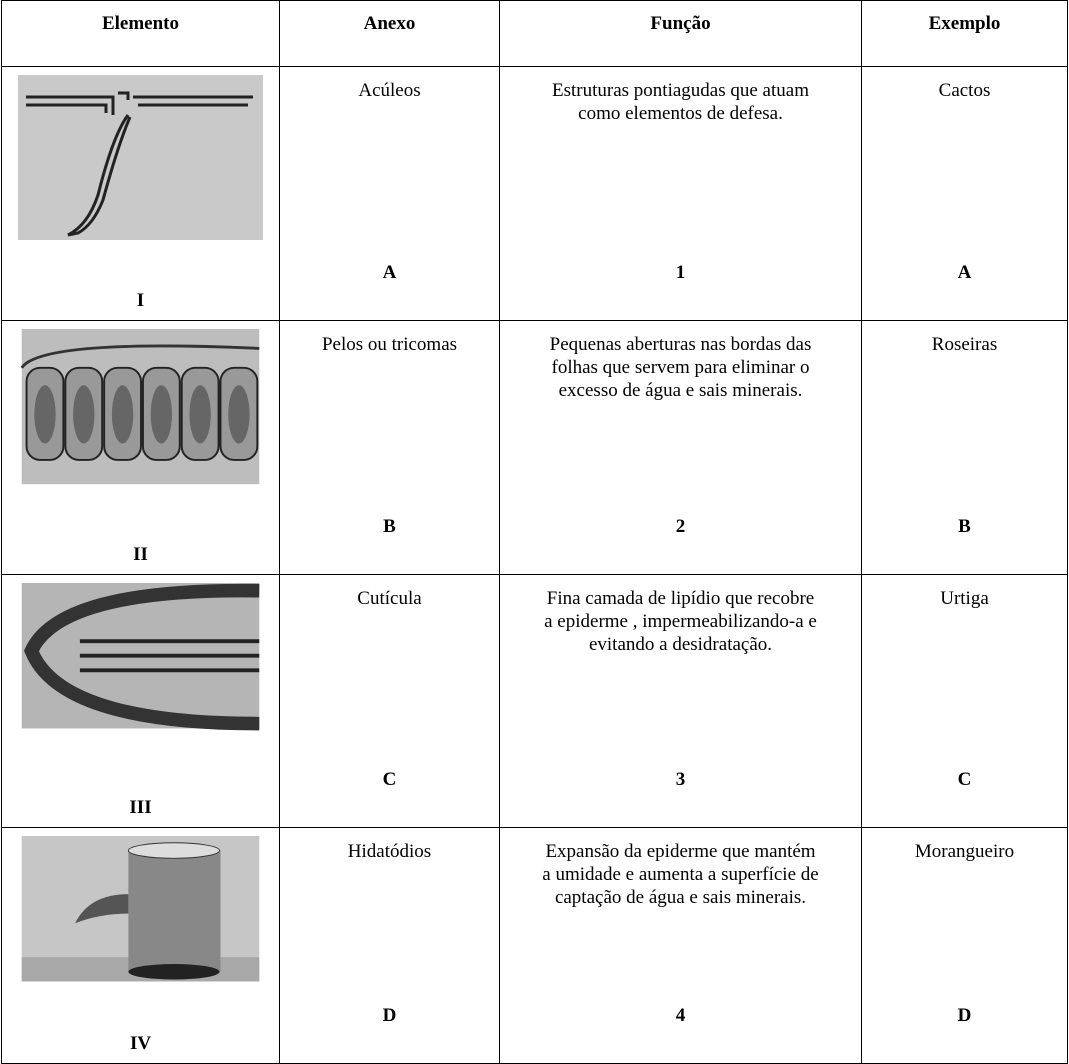 The image size is (1069, 1064). I want to click on cell: III, so click(140, 705).